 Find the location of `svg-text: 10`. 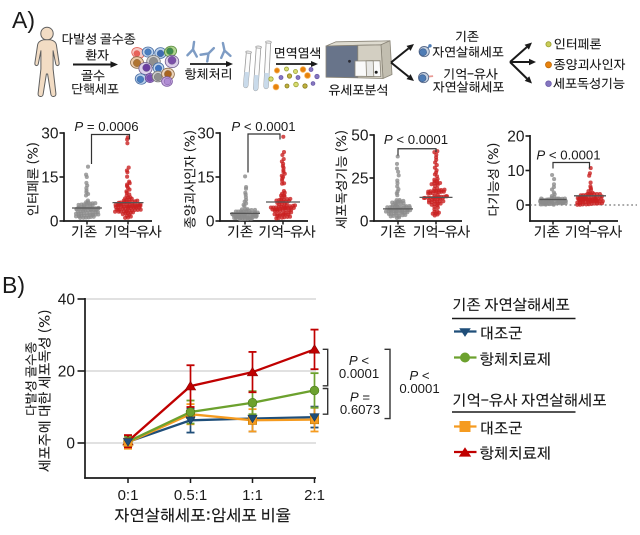

svg-text: 10 is located at coordinates (516, 171).